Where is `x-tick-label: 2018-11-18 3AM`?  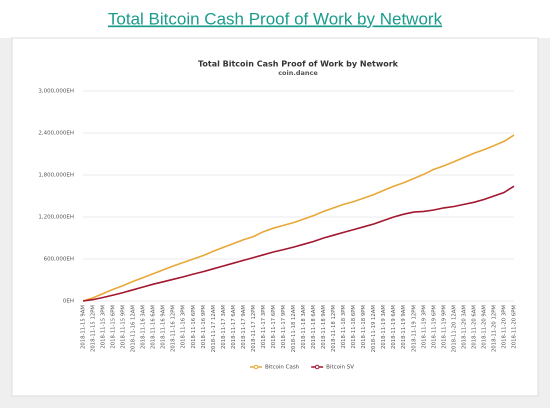
x-tick-label: 2018-11-18 3AM is located at coordinates (304, 327).